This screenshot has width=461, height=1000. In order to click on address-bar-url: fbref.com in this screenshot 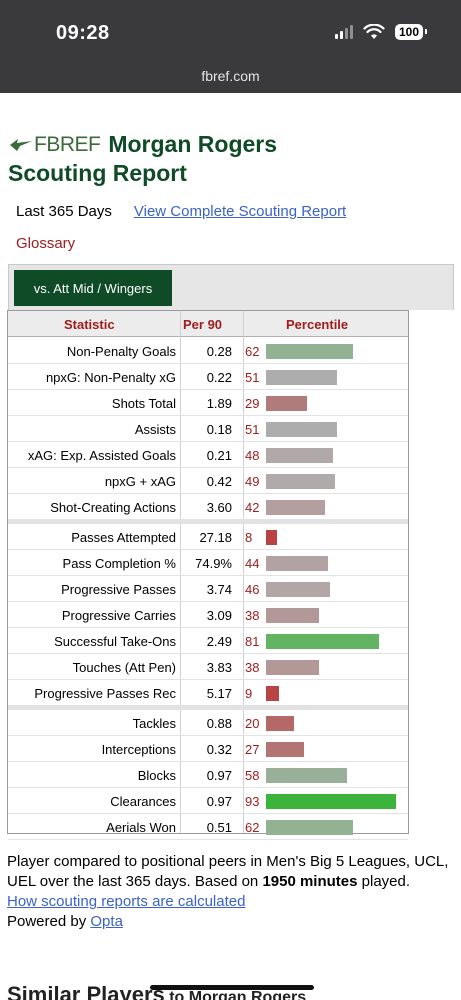, I will do `click(230, 76)`.